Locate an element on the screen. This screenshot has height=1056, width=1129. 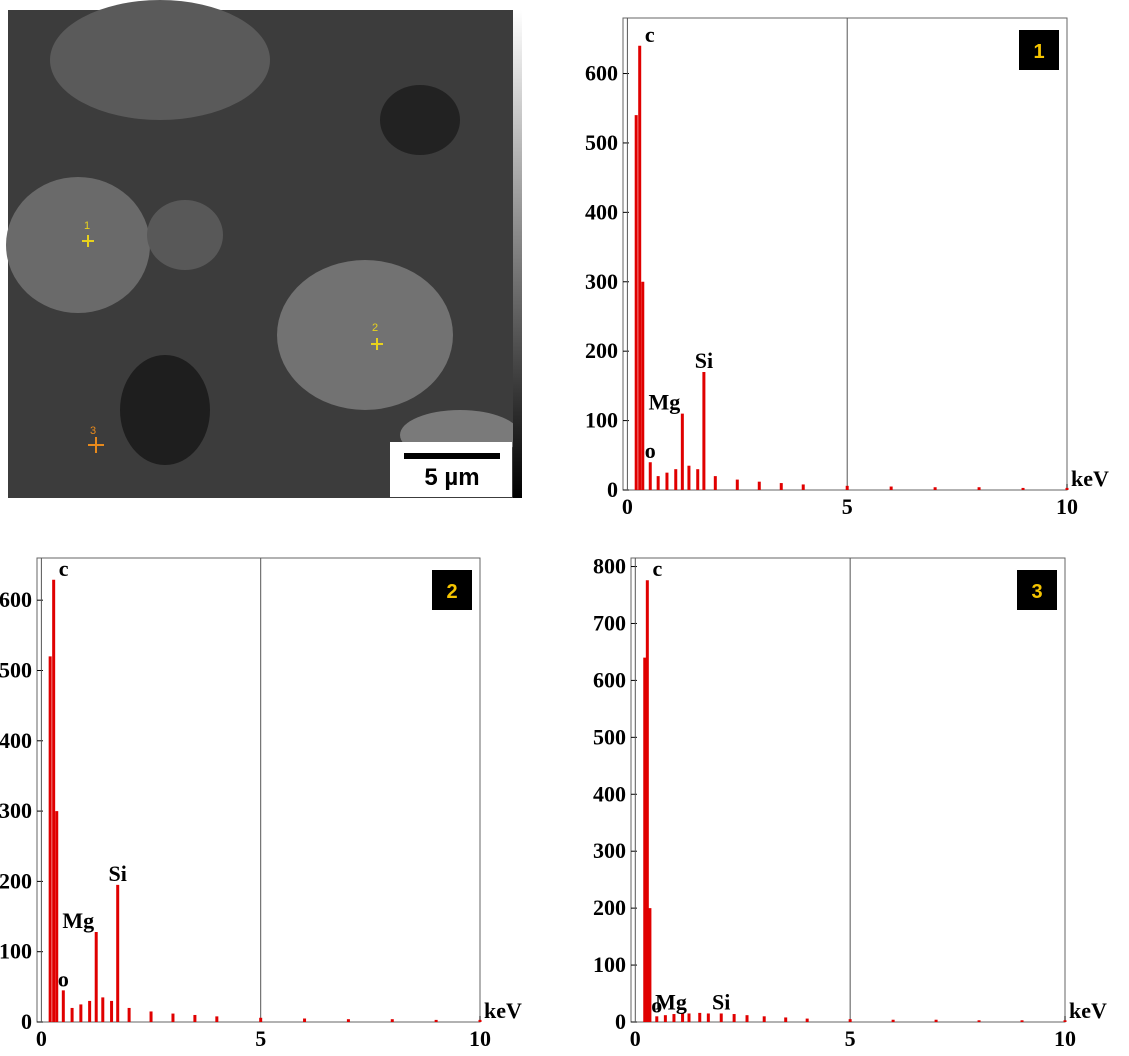
panel-number: 1 is located at coordinates (1038, 52).